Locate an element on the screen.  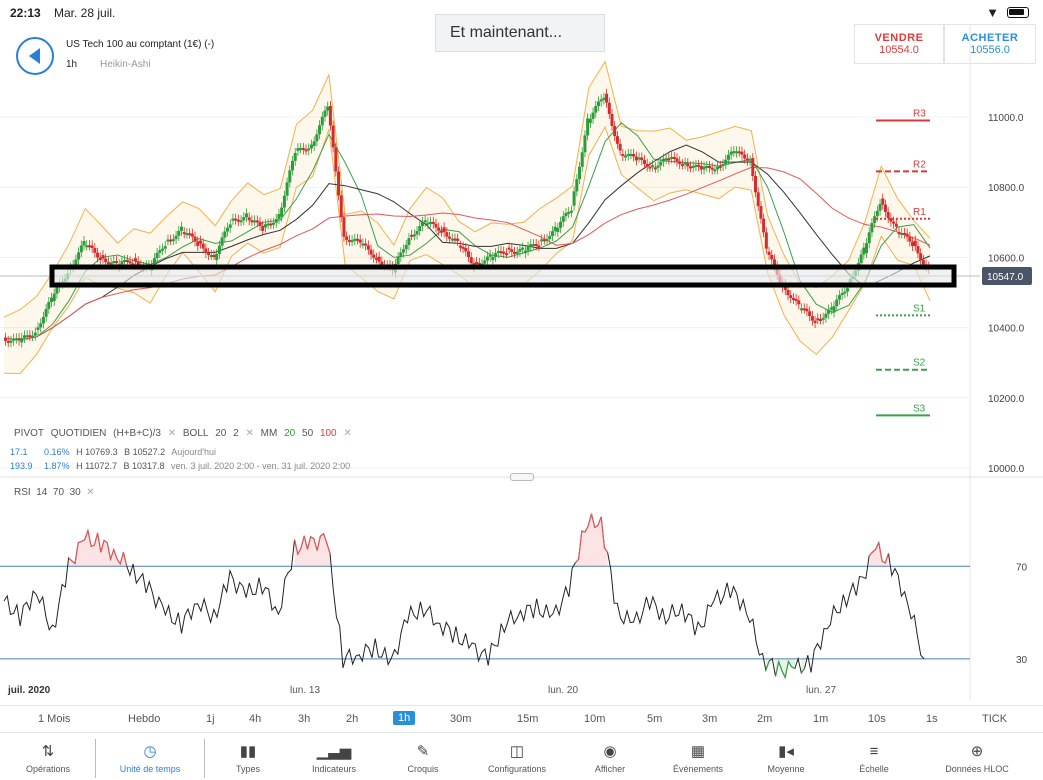
chart-type-label: Heikin-Ashi is located at coordinates (125, 64).